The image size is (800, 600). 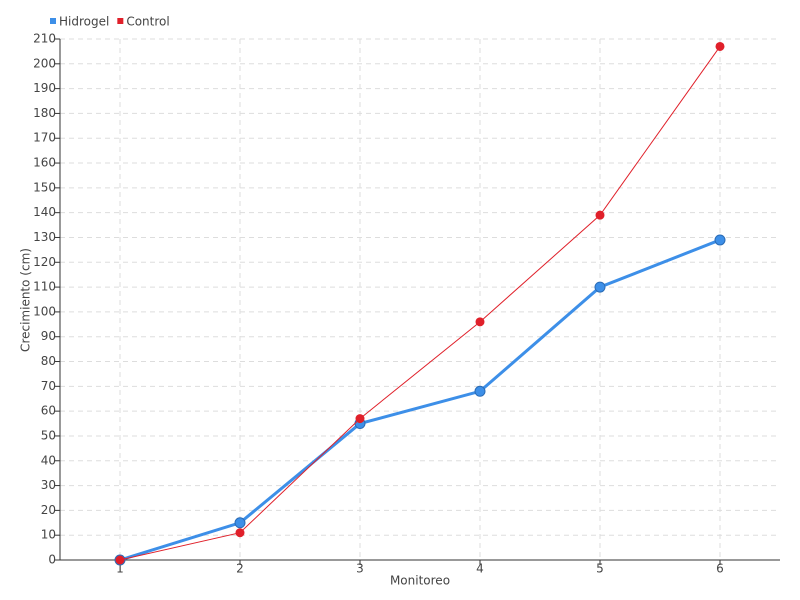 I want to click on y-tick-label: 150, so click(x=44, y=187).